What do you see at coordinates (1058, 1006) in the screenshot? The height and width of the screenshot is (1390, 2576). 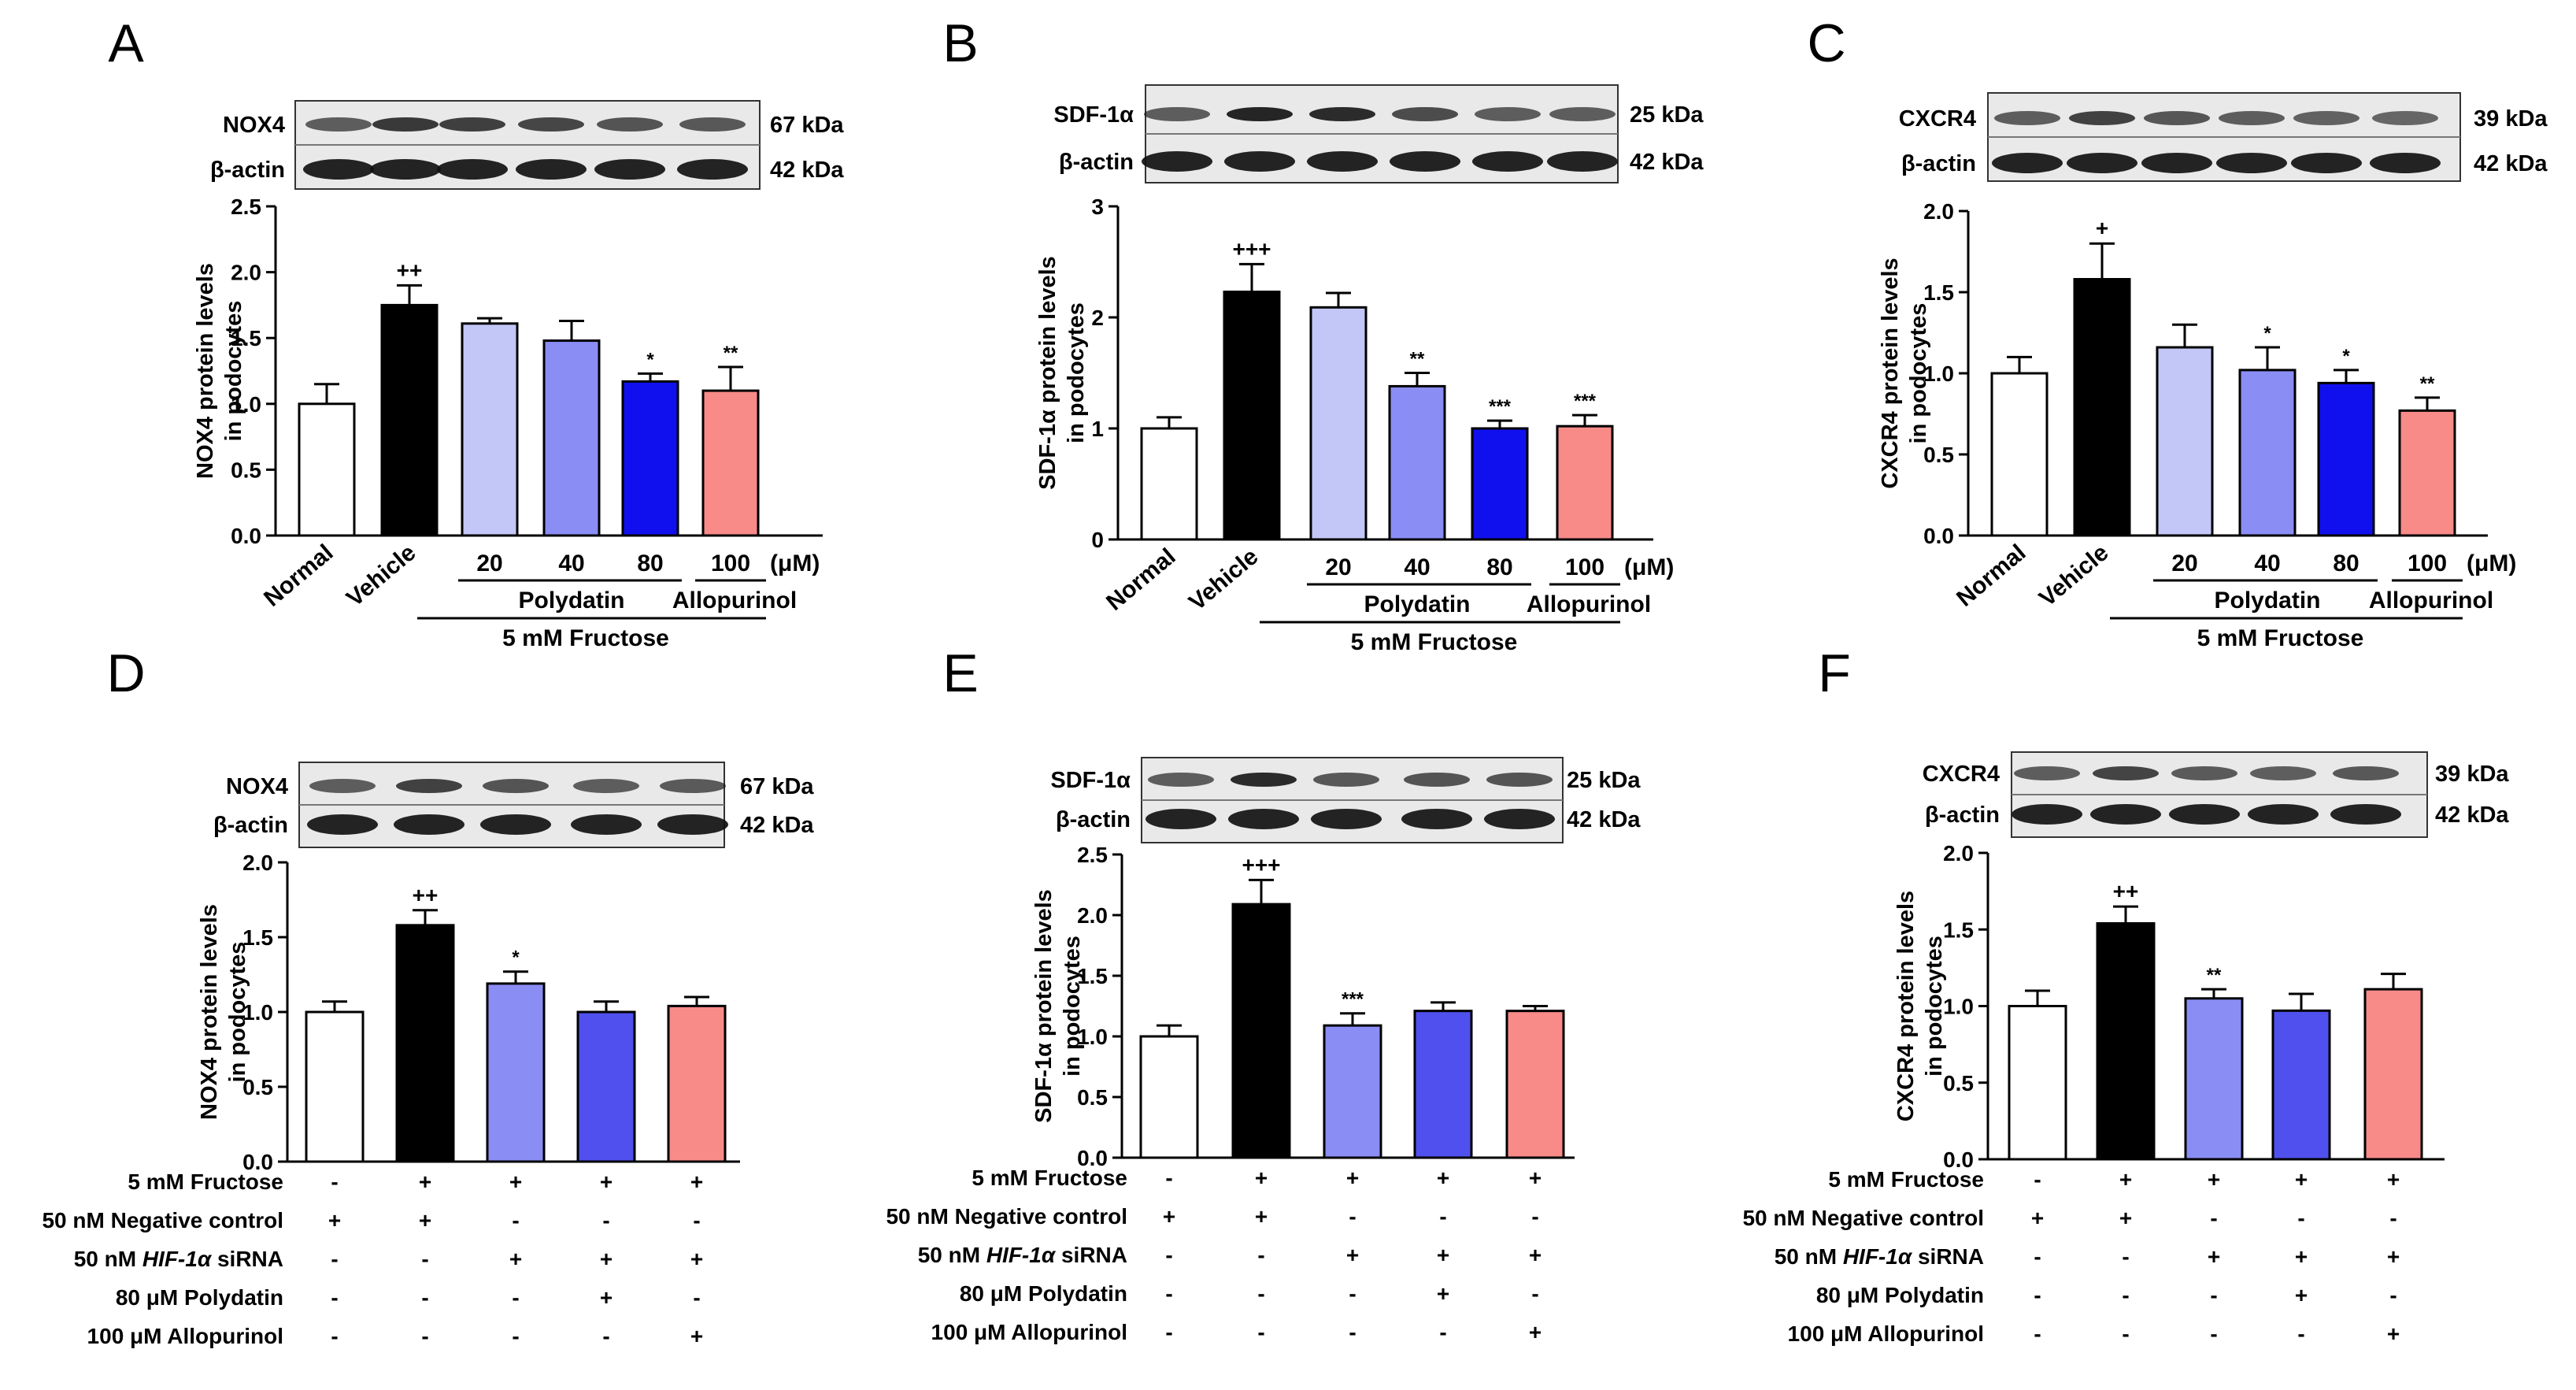 I see `panel-e-y-axis-label: SDF-1α protein levels in podocytes` at bounding box center [1058, 1006].